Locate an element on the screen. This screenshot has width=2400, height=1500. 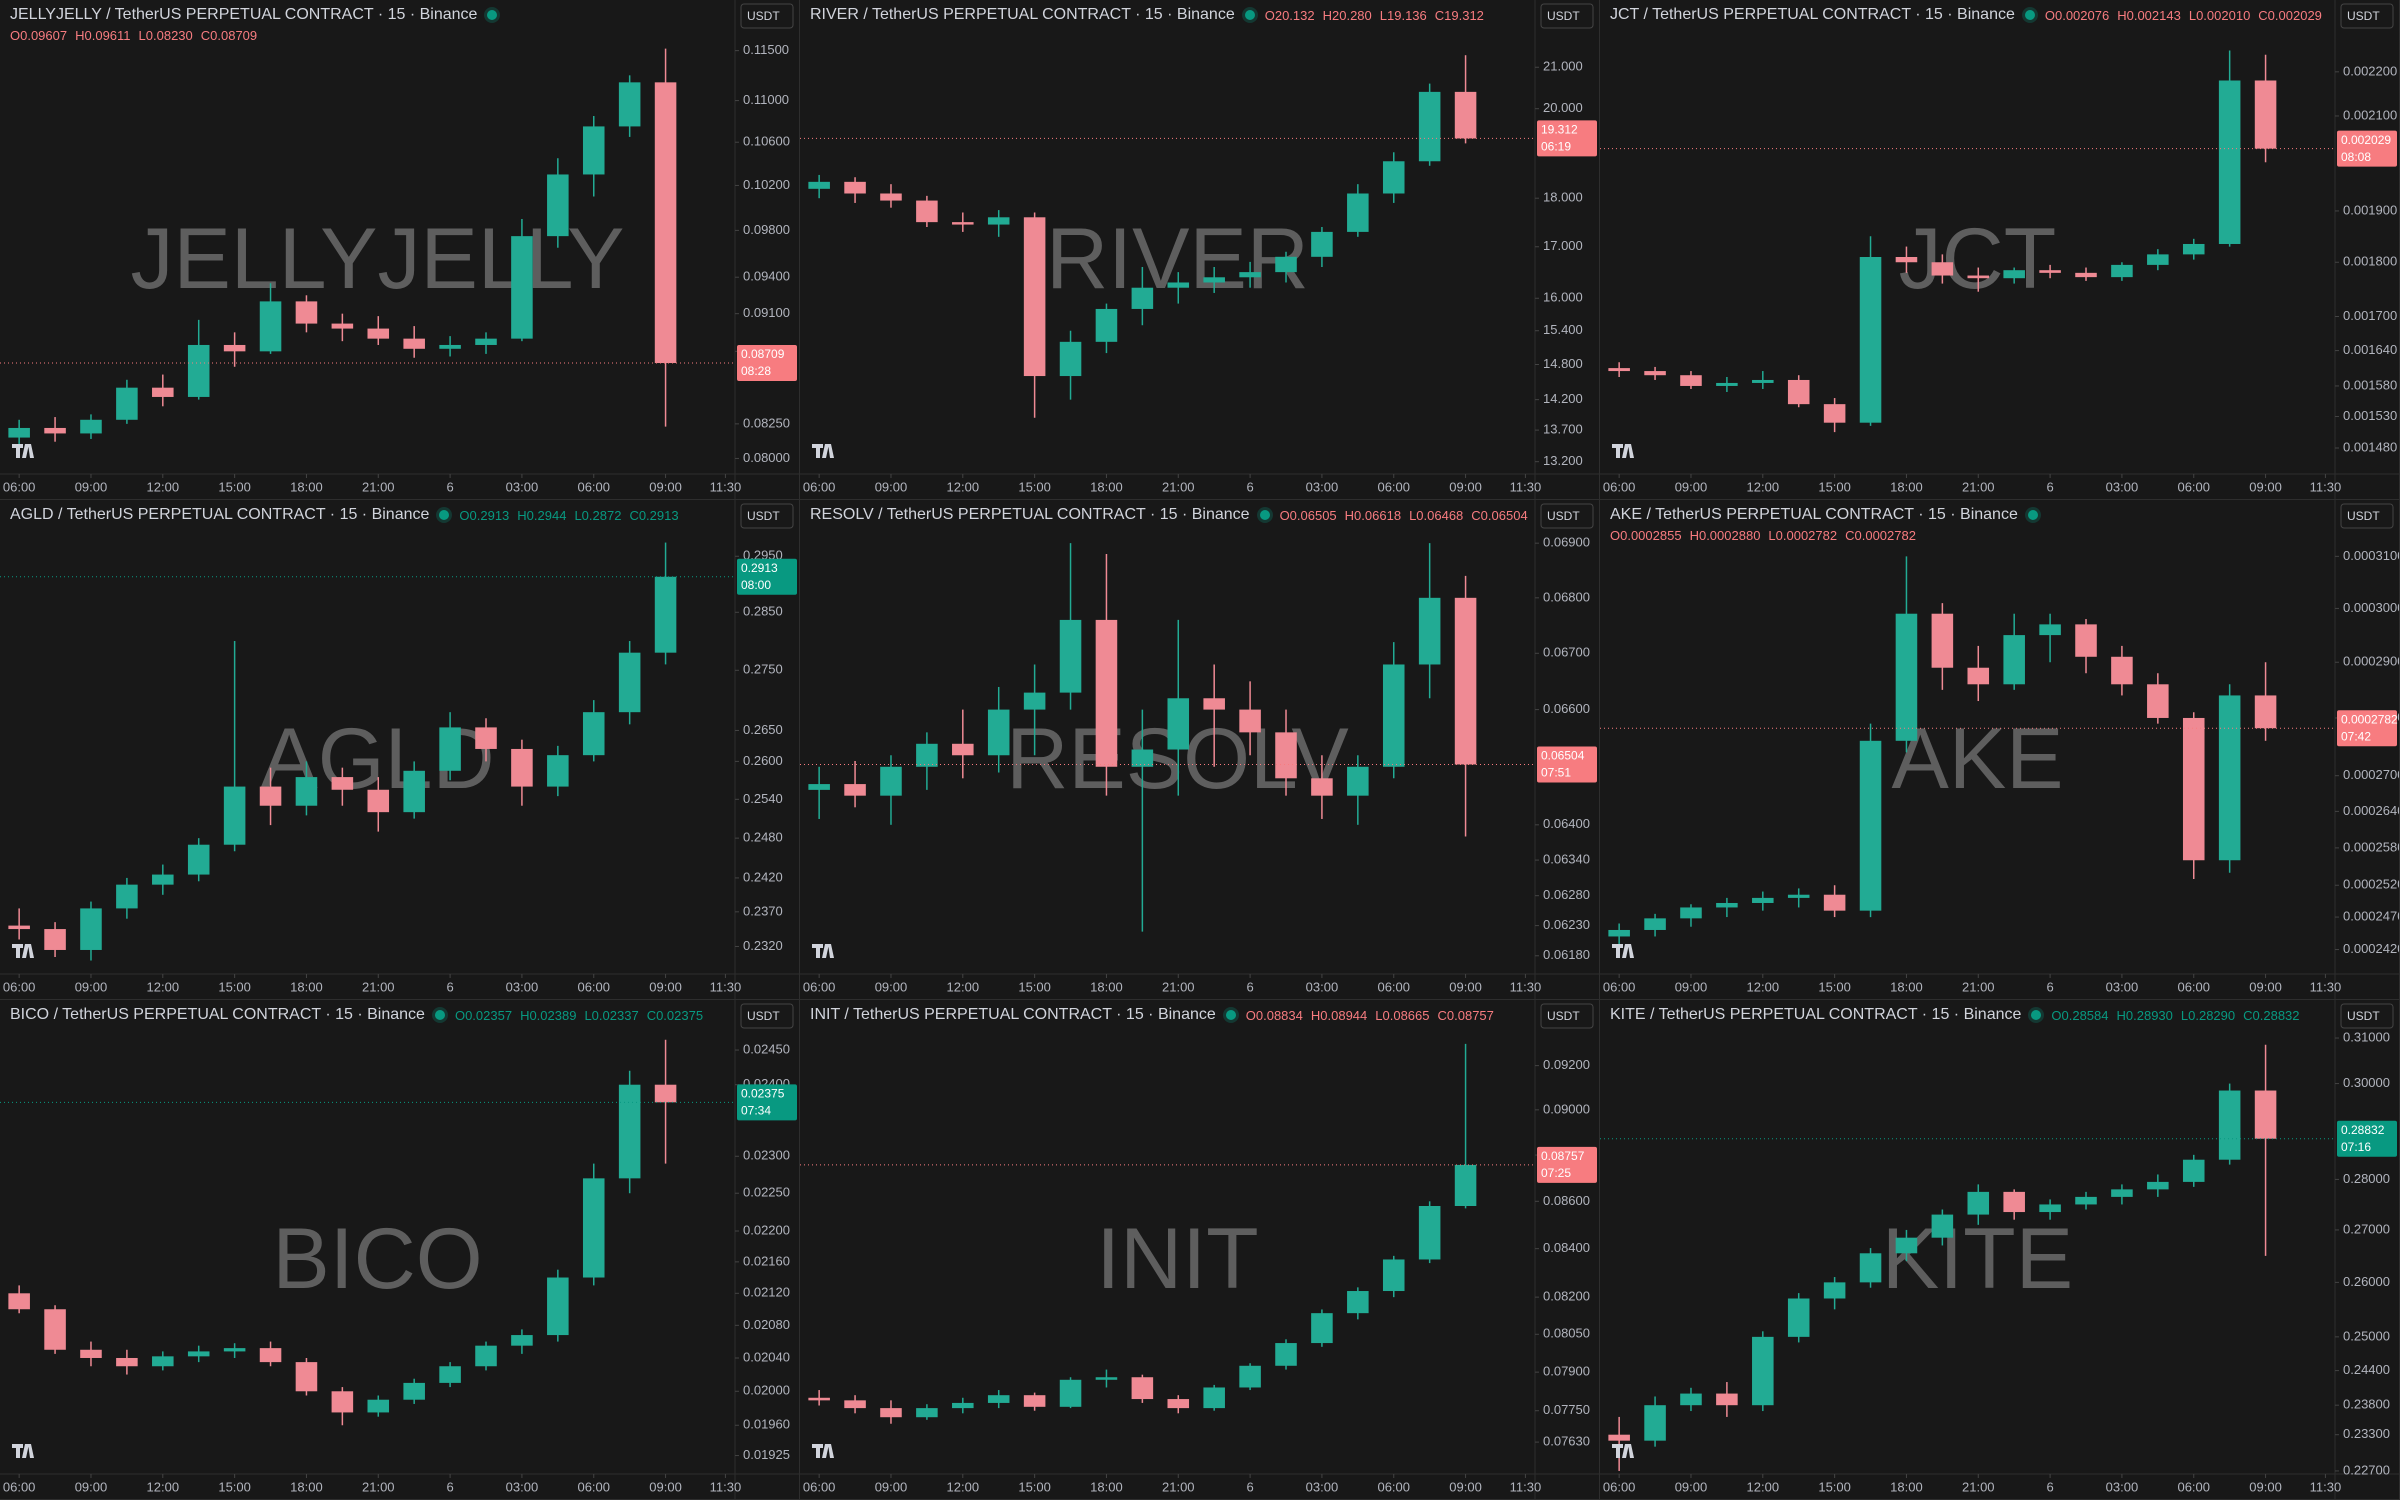
ohlc-value: C0.0002782 is located at coordinates (1880, 535).